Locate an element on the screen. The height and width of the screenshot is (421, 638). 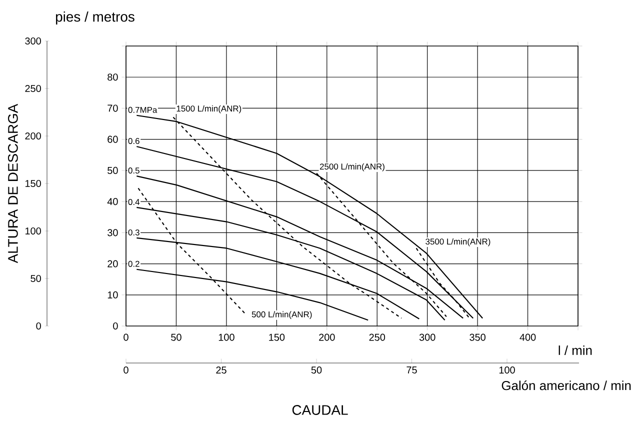
series-label: 0.5 is located at coordinates (134, 171).